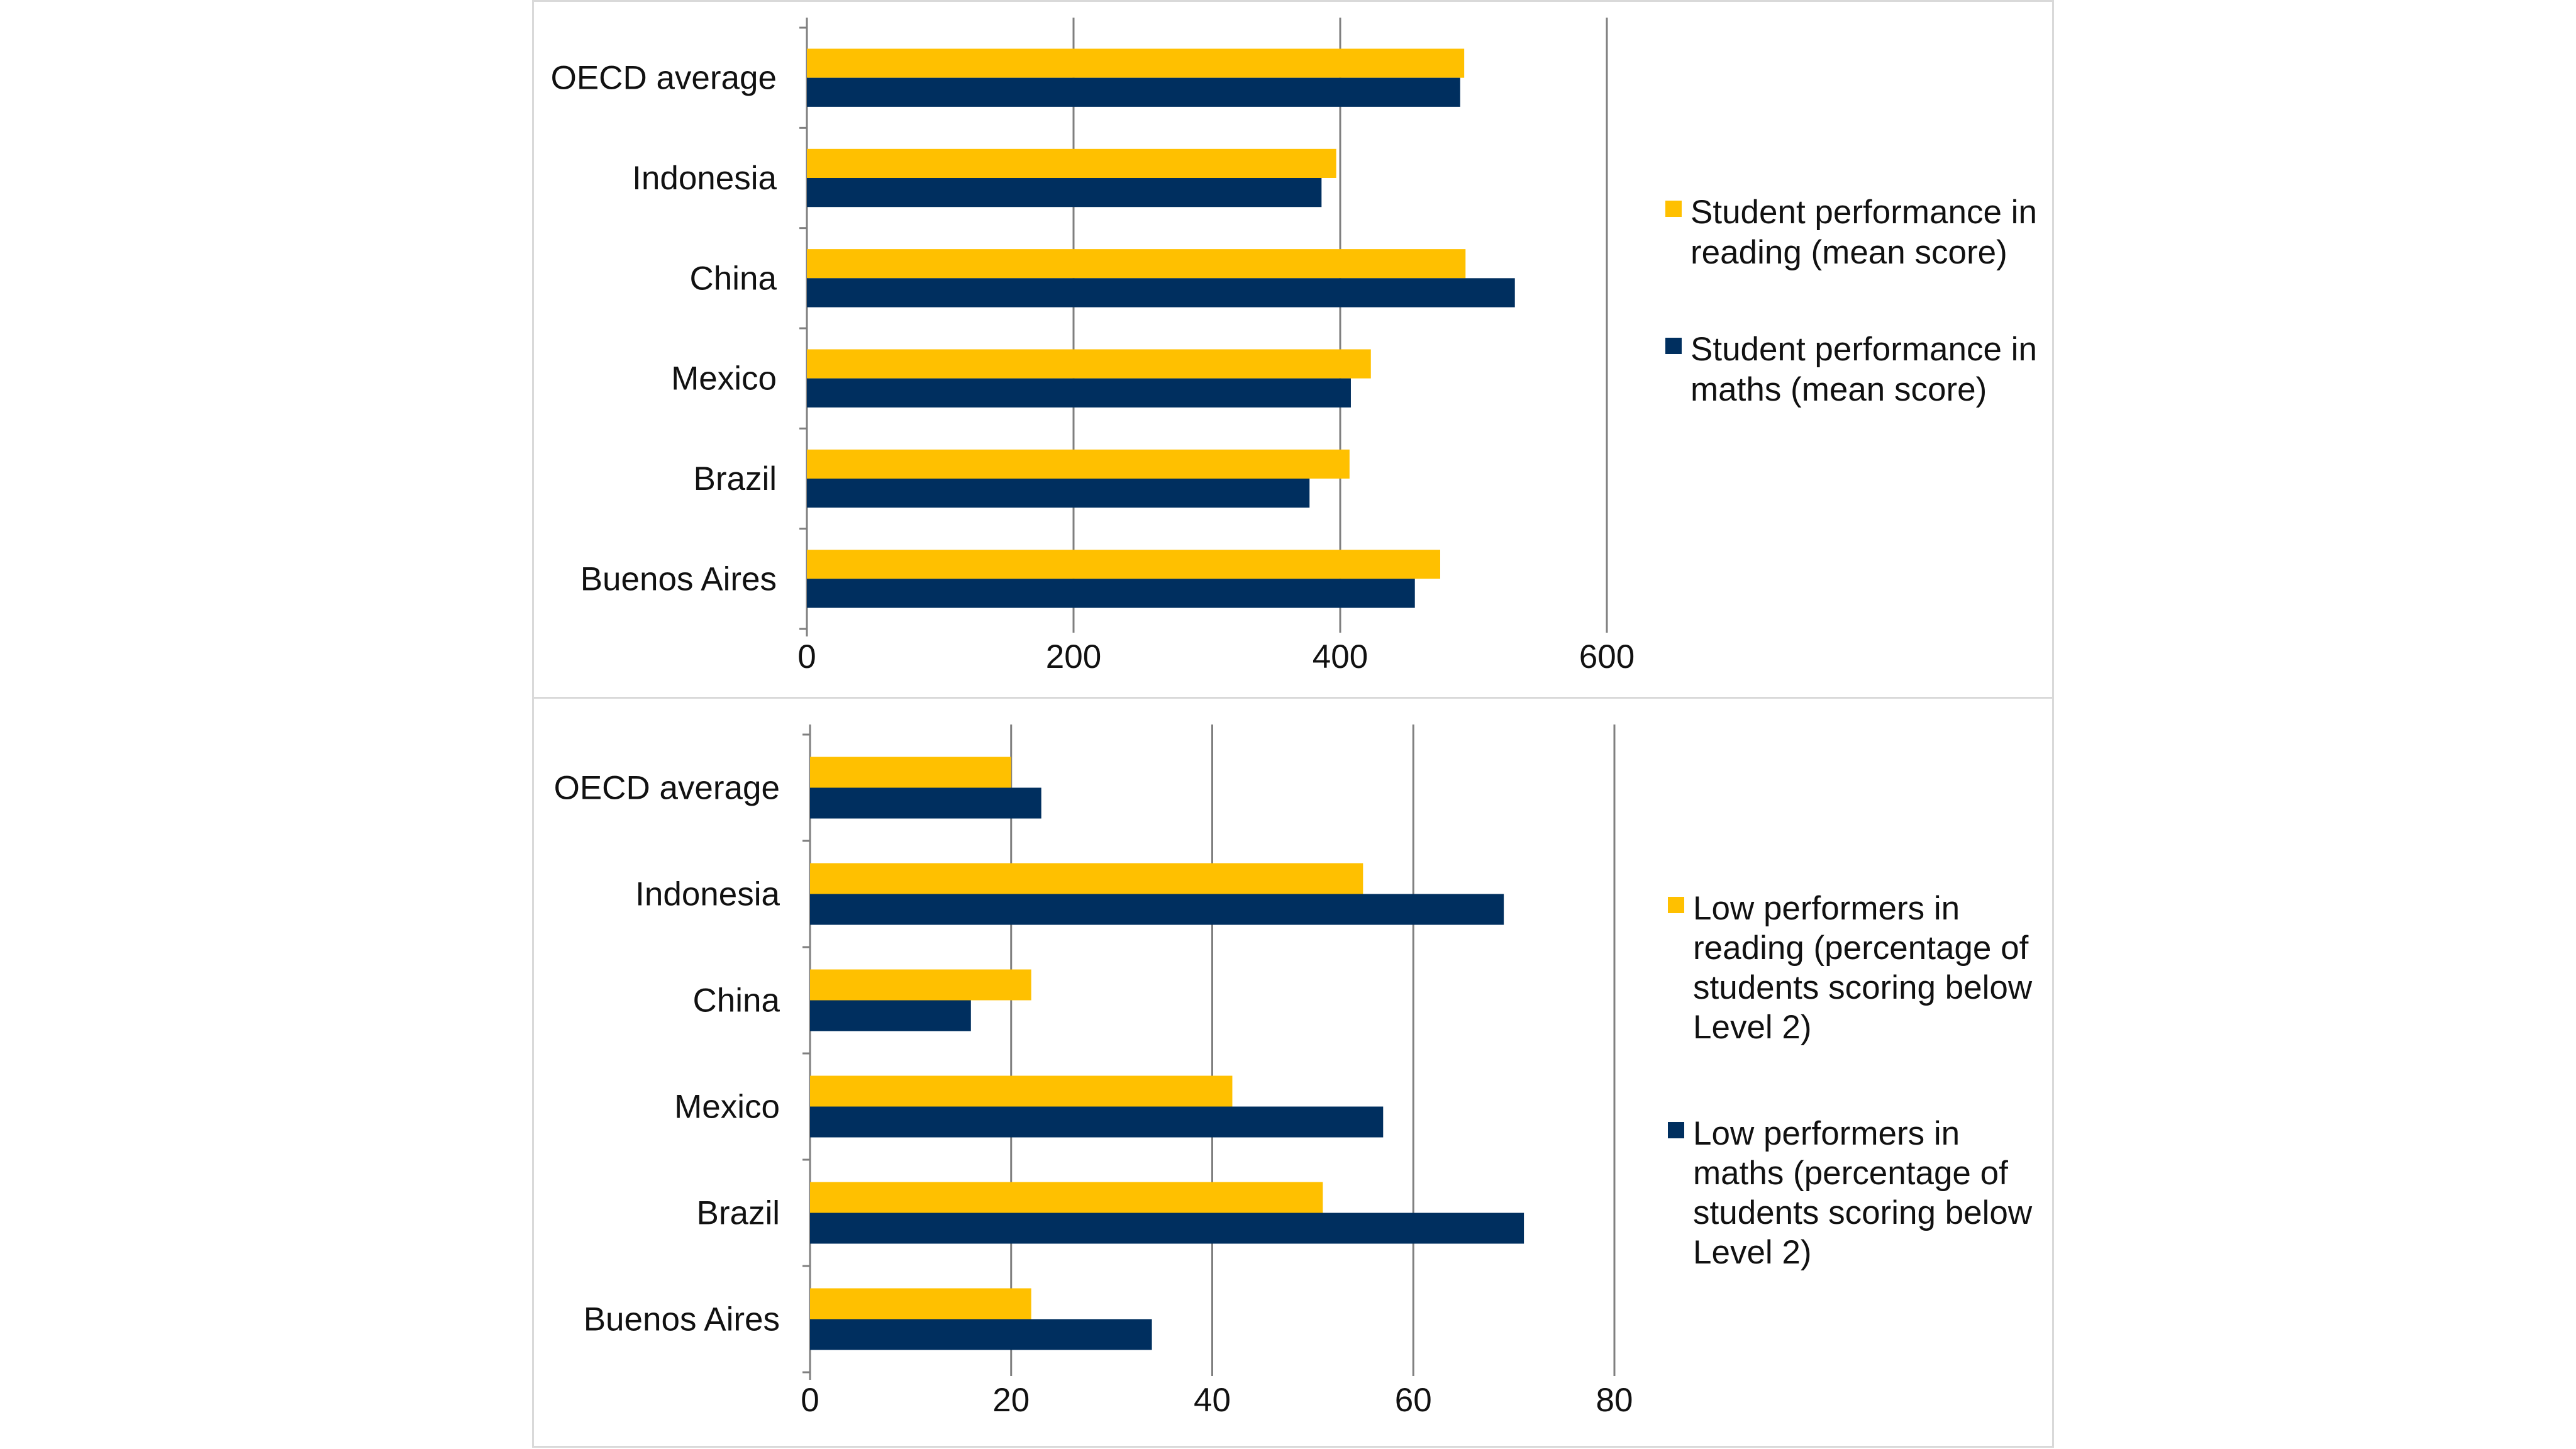  I want to click on x-tick-label: 400, so click(1340, 656).